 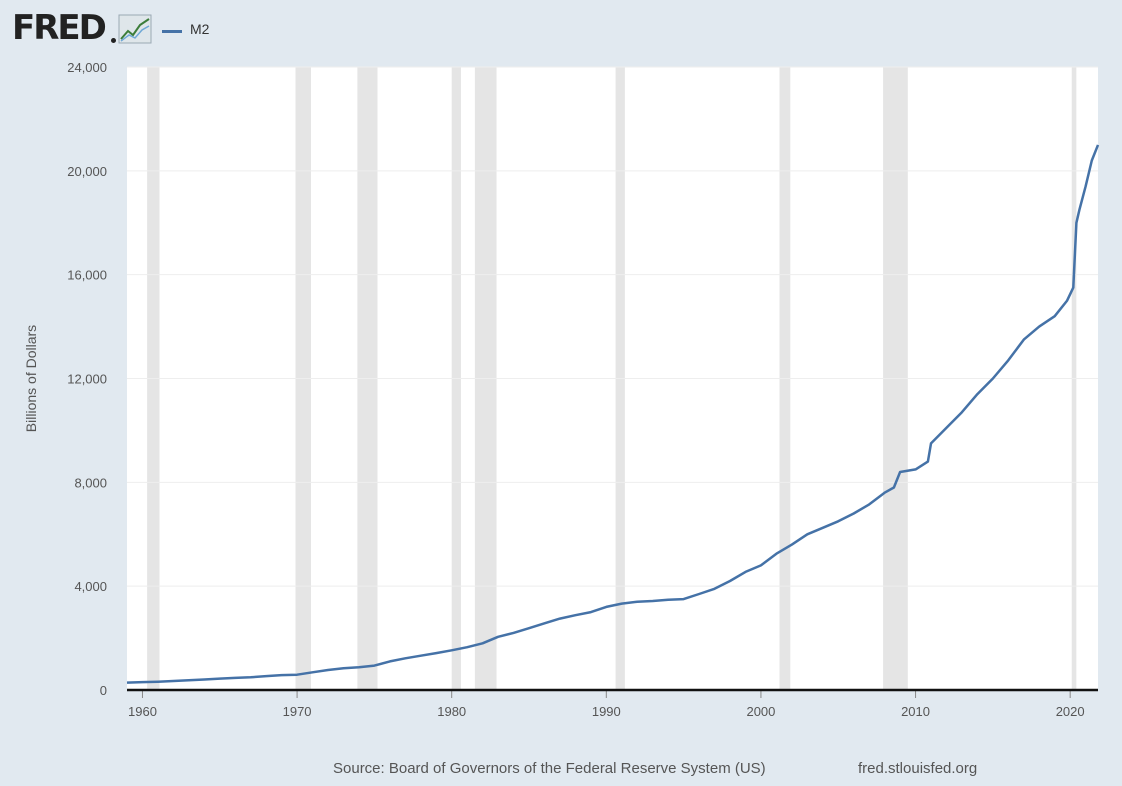 I want to click on x-tick-label: 1980, so click(x=451, y=711).